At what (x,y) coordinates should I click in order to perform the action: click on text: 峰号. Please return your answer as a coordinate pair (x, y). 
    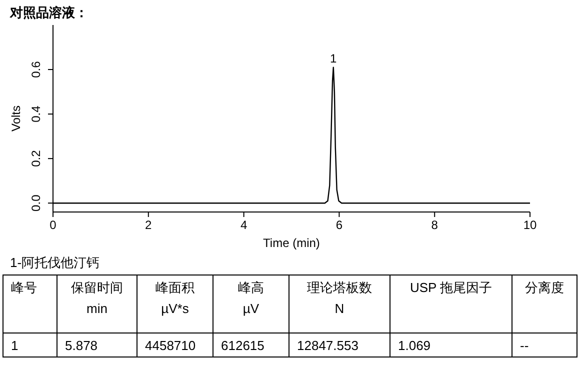
    Looking at the image, I should click on (24, 287).